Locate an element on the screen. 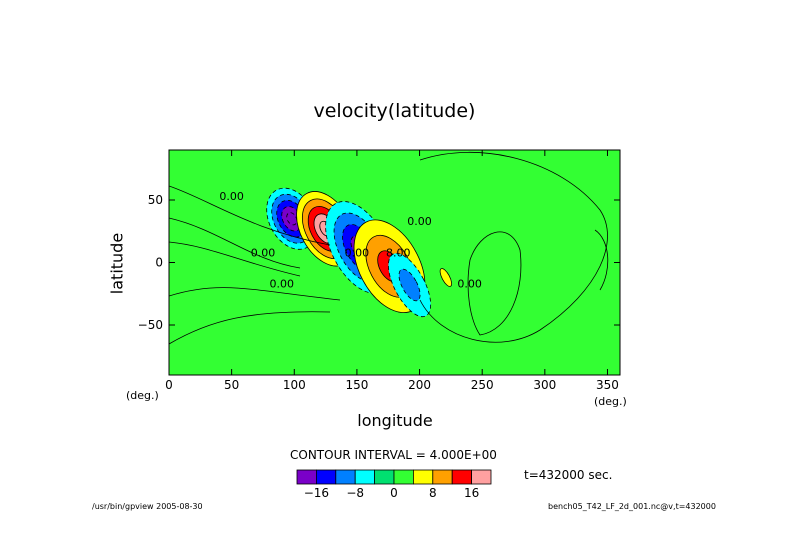  x-axis-label: longitude is located at coordinates (395, 420).